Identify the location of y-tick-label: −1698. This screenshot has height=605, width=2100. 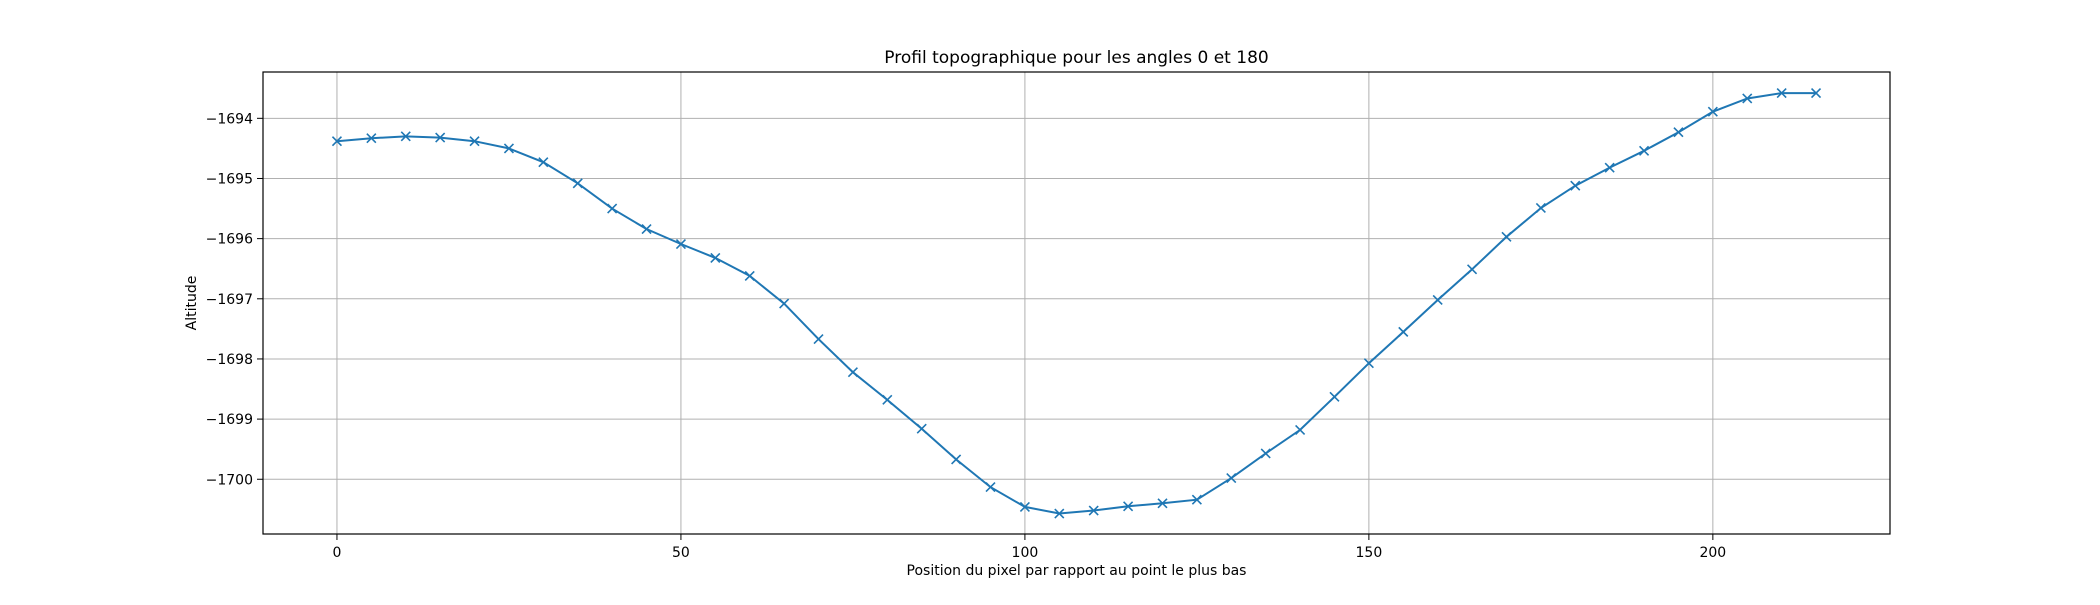
(229, 360).